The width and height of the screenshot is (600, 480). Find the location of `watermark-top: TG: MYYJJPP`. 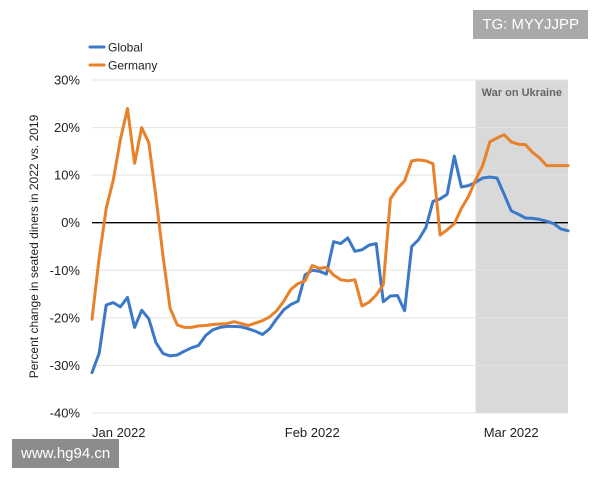

watermark-top: TG: MYYJJPP is located at coordinates (530, 24).